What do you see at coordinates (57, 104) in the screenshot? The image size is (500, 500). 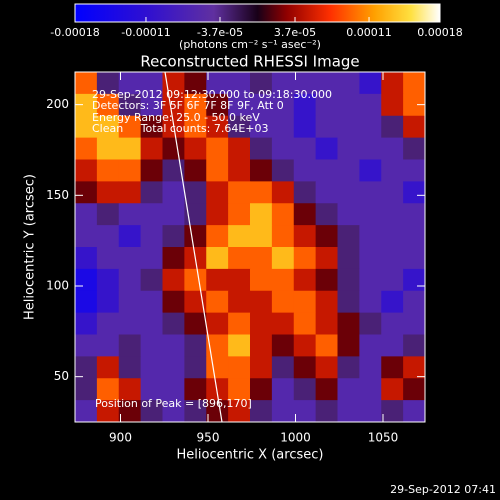 I see `y-tick-label: 200` at bounding box center [57, 104].